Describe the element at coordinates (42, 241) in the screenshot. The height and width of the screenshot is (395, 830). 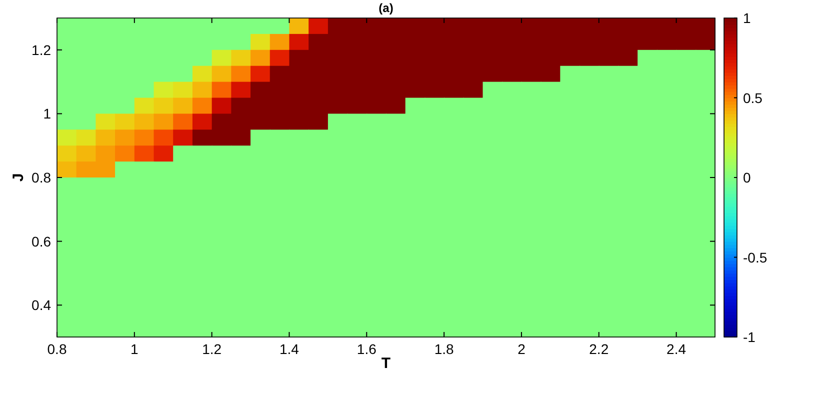
I see `y-tick-label: 0.6` at that location.